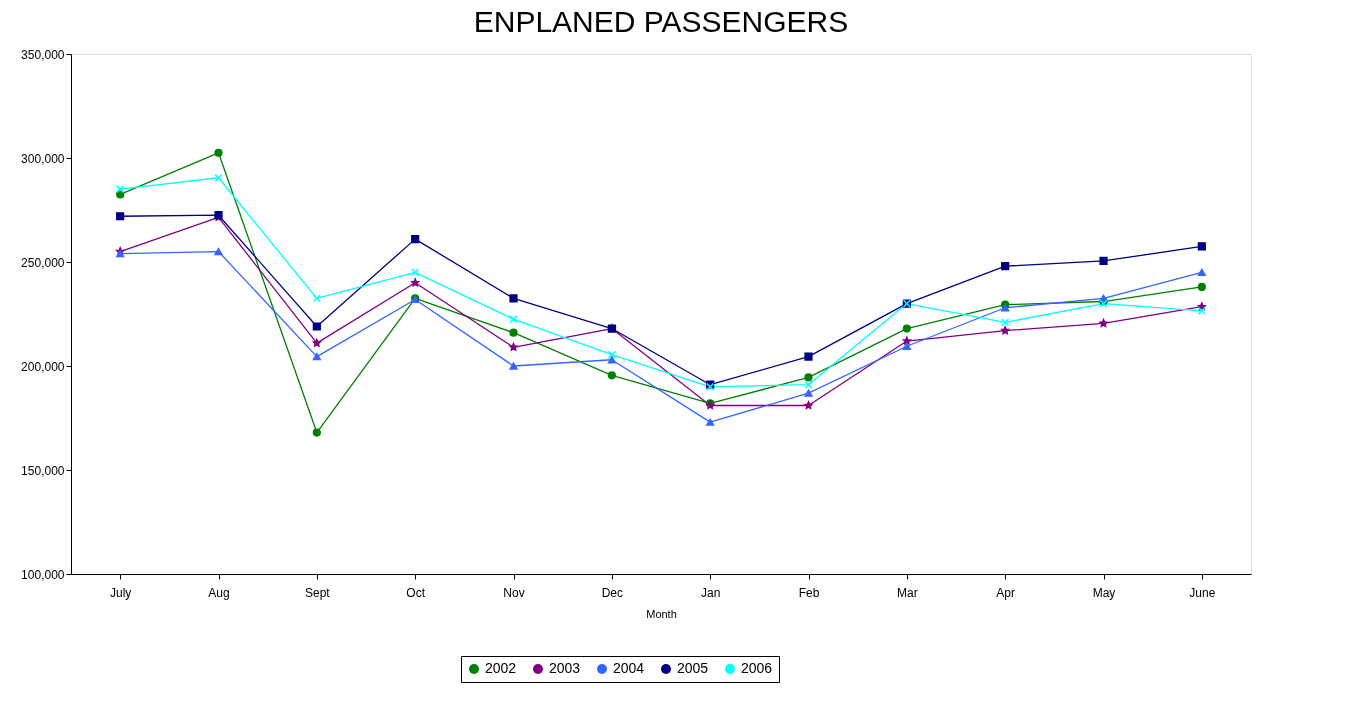 This screenshot has height=711, width=1363. What do you see at coordinates (693, 668) in the screenshot?
I see `legend-label: 2005` at bounding box center [693, 668].